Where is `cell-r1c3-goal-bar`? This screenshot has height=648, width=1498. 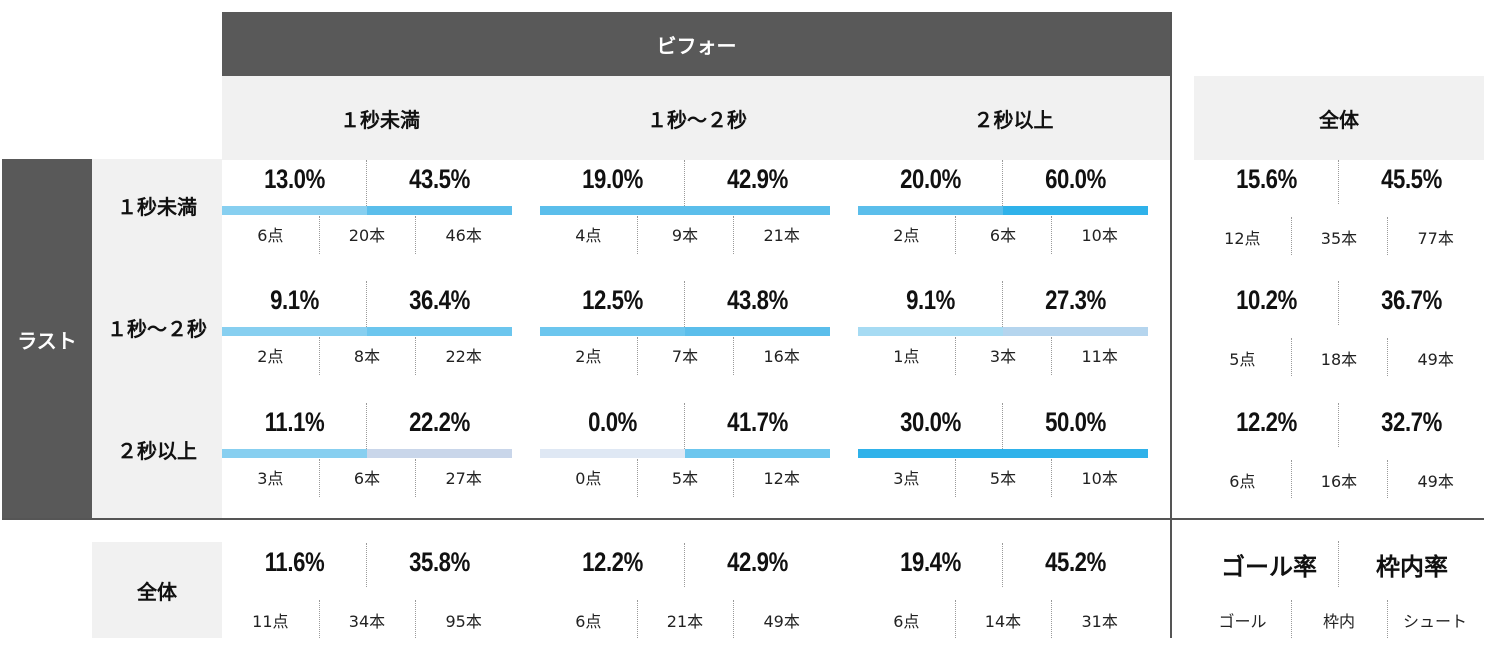
cell-r1c3-goal-bar is located at coordinates (930, 210).